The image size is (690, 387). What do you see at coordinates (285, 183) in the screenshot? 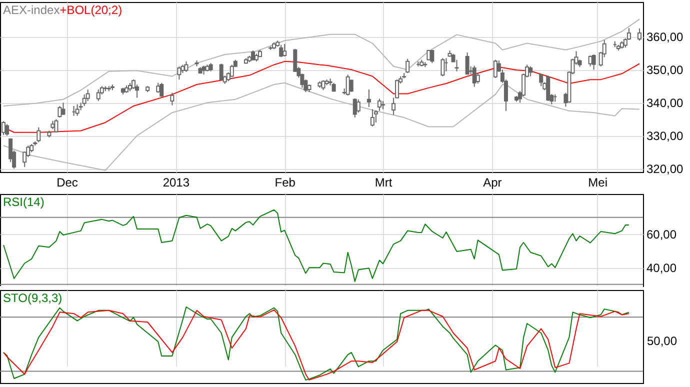
I see `x-tick-label: Feb` at bounding box center [285, 183].